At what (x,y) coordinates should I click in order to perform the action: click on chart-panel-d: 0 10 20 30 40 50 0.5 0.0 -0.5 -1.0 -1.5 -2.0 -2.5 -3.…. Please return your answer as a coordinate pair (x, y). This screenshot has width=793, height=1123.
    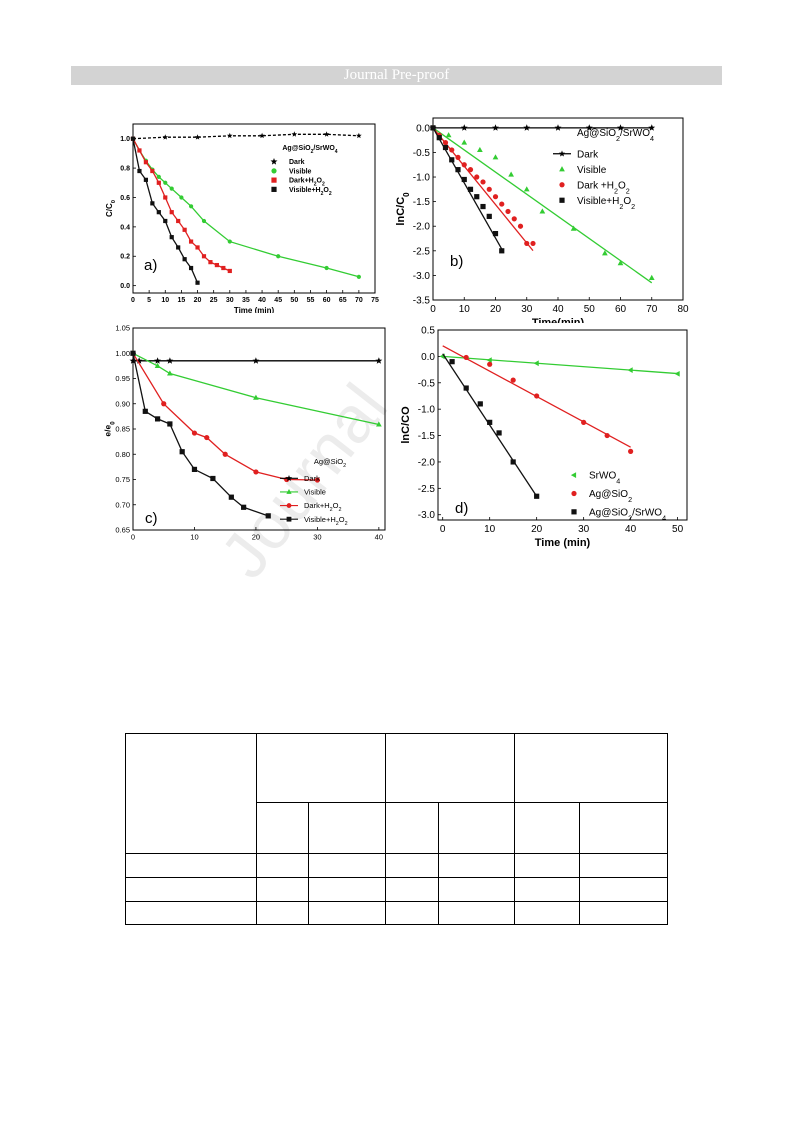
    Looking at the image, I should click on (545, 440).